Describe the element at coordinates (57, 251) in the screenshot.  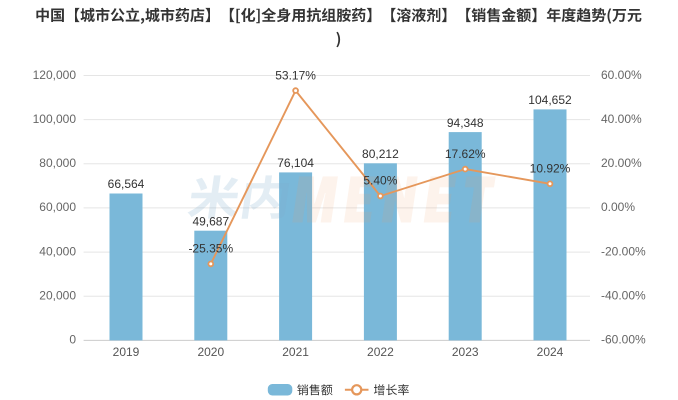
I see `svg-text: 40,000` at that location.